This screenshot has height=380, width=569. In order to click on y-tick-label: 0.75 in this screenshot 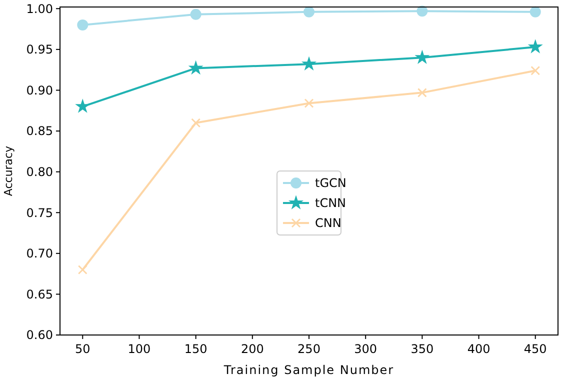, I will do `click(39, 213)`.